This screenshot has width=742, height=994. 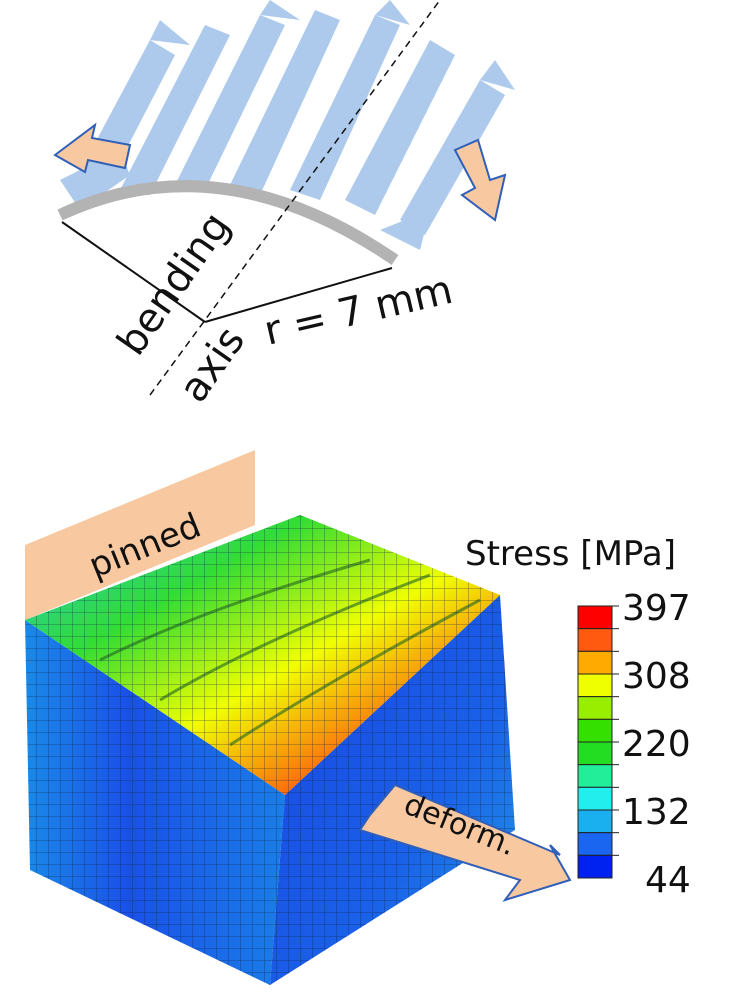 I want to click on radius-line-left, so click(x=133, y=272).